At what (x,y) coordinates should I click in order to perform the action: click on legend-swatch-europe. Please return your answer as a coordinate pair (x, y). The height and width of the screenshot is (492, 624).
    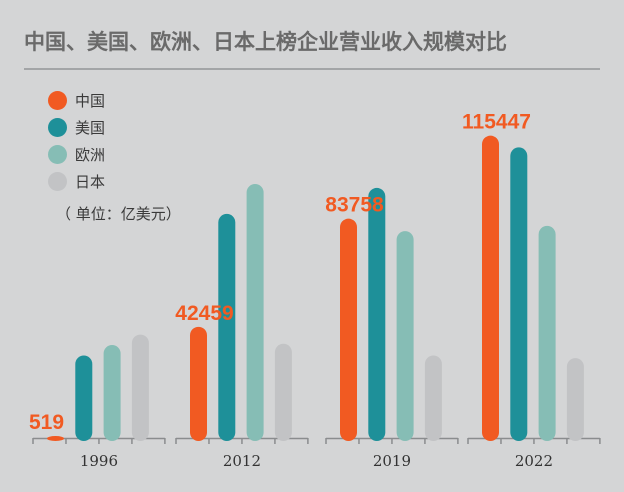
    Looking at the image, I should click on (57, 154).